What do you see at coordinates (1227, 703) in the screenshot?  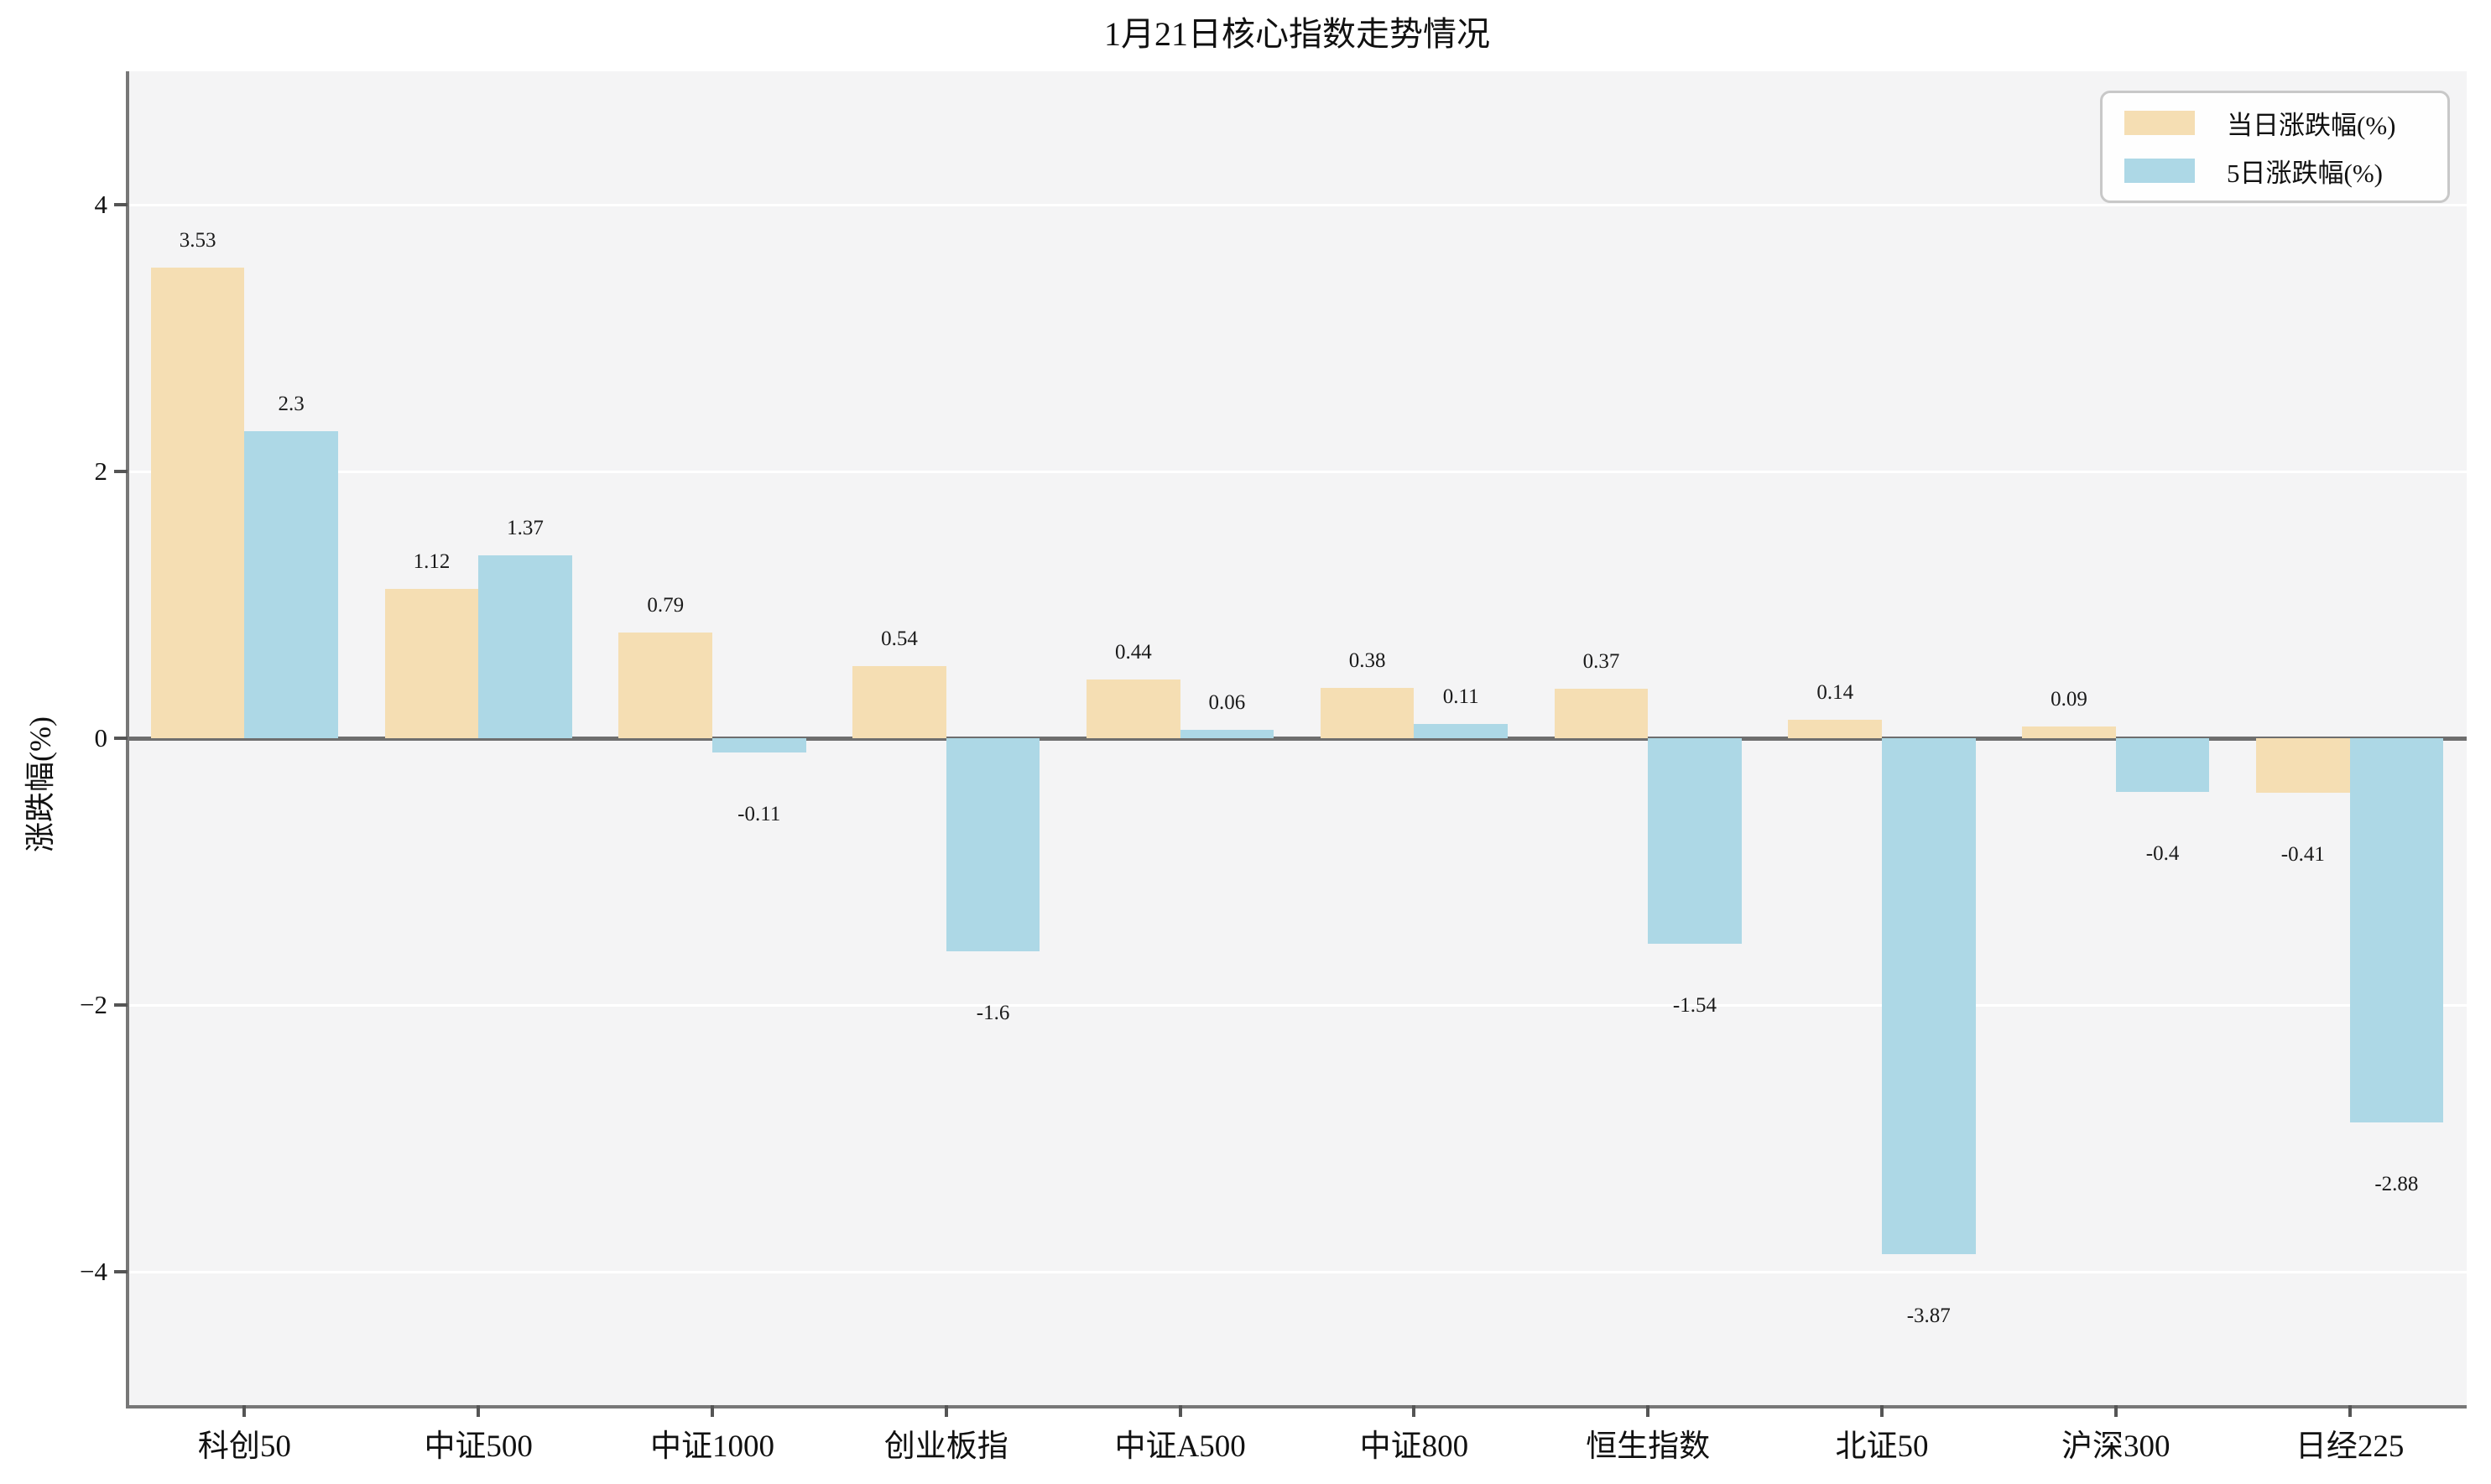 I see `bar-value-label: 0.06` at bounding box center [1227, 703].